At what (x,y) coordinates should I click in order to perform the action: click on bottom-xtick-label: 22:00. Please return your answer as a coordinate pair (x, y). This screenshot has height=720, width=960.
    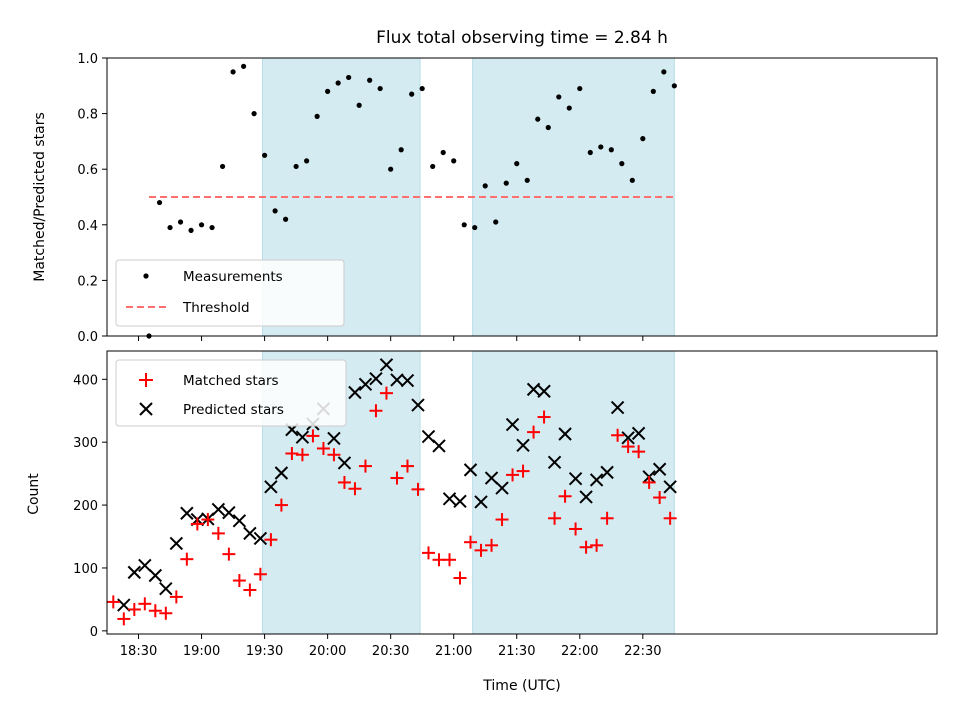
    Looking at the image, I should click on (579, 651).